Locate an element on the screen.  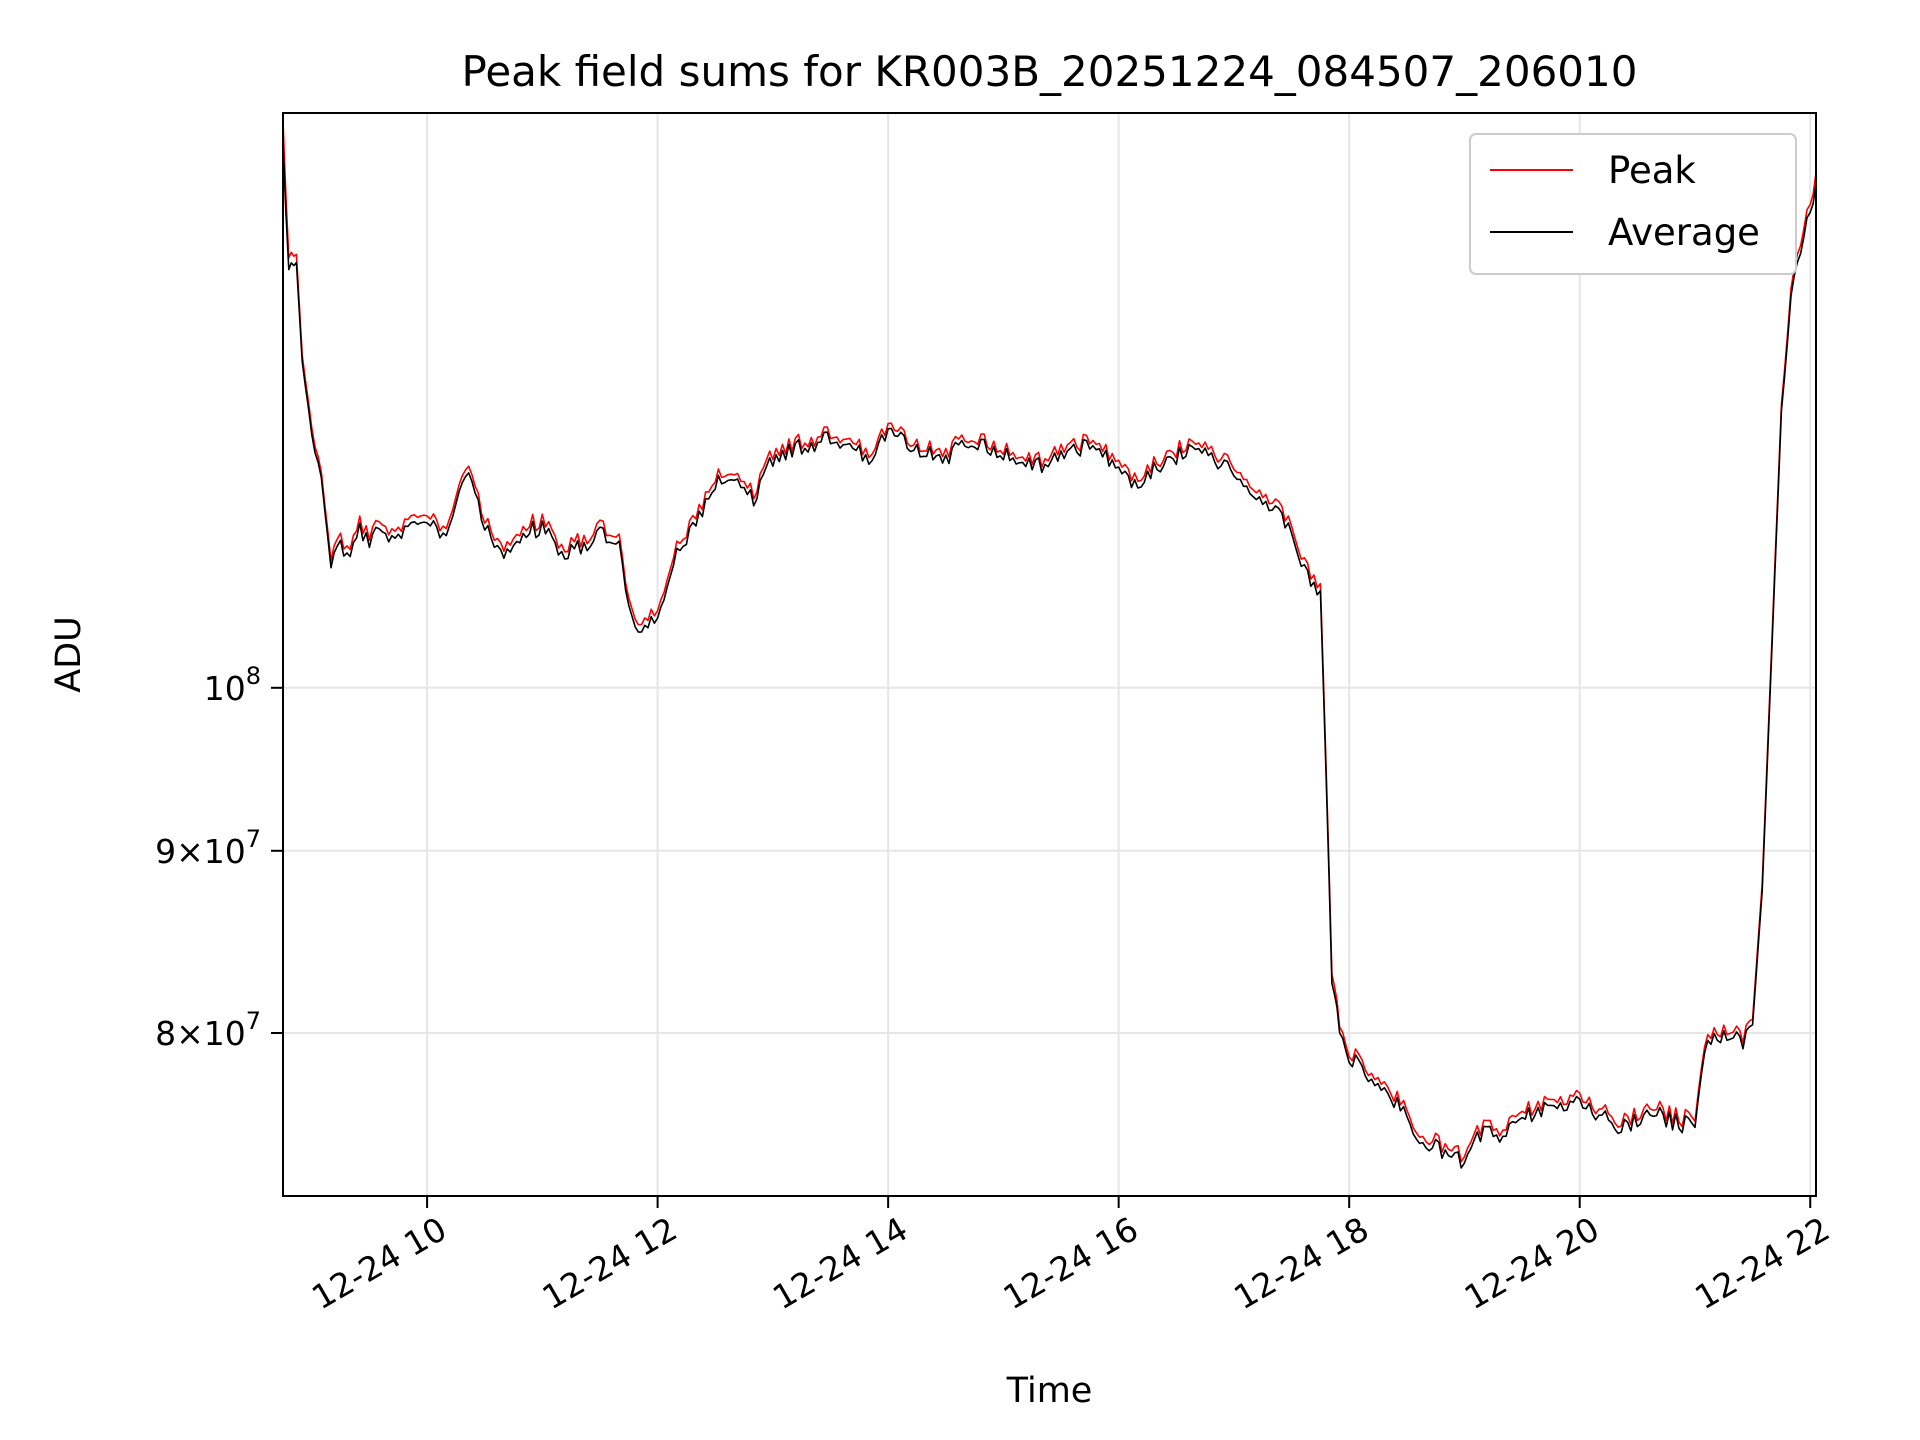
x-tick-label: 12-24 18 is located at coordinates (1301, 1263).